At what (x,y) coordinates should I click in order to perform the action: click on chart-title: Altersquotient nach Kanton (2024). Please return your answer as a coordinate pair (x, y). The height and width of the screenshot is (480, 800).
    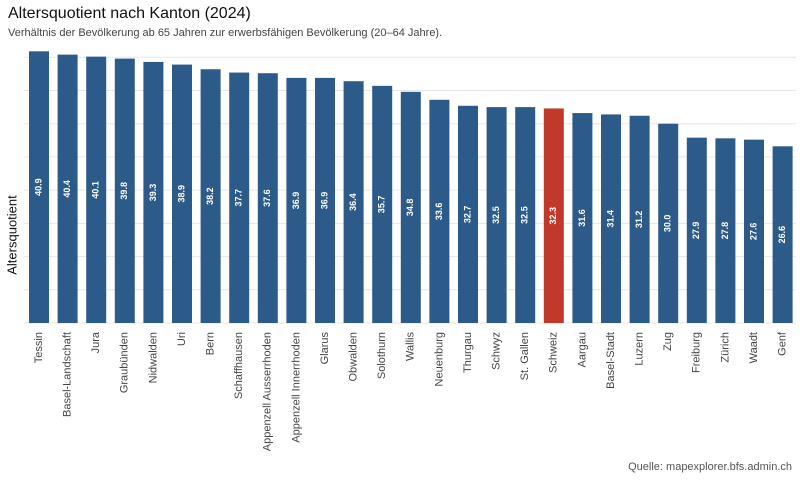
    Looking at the image, I should click on (129, 13).